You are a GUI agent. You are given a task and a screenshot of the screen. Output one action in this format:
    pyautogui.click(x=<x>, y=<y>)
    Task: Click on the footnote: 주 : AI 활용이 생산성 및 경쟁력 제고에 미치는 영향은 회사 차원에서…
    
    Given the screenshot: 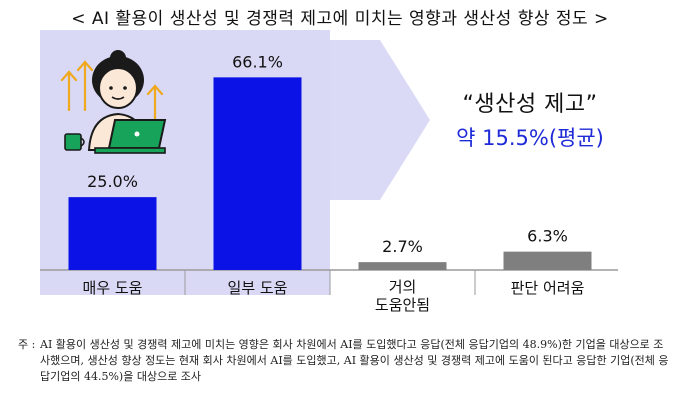 What is the action you would take?
    pyautogui.click(x=345, y=361)
    